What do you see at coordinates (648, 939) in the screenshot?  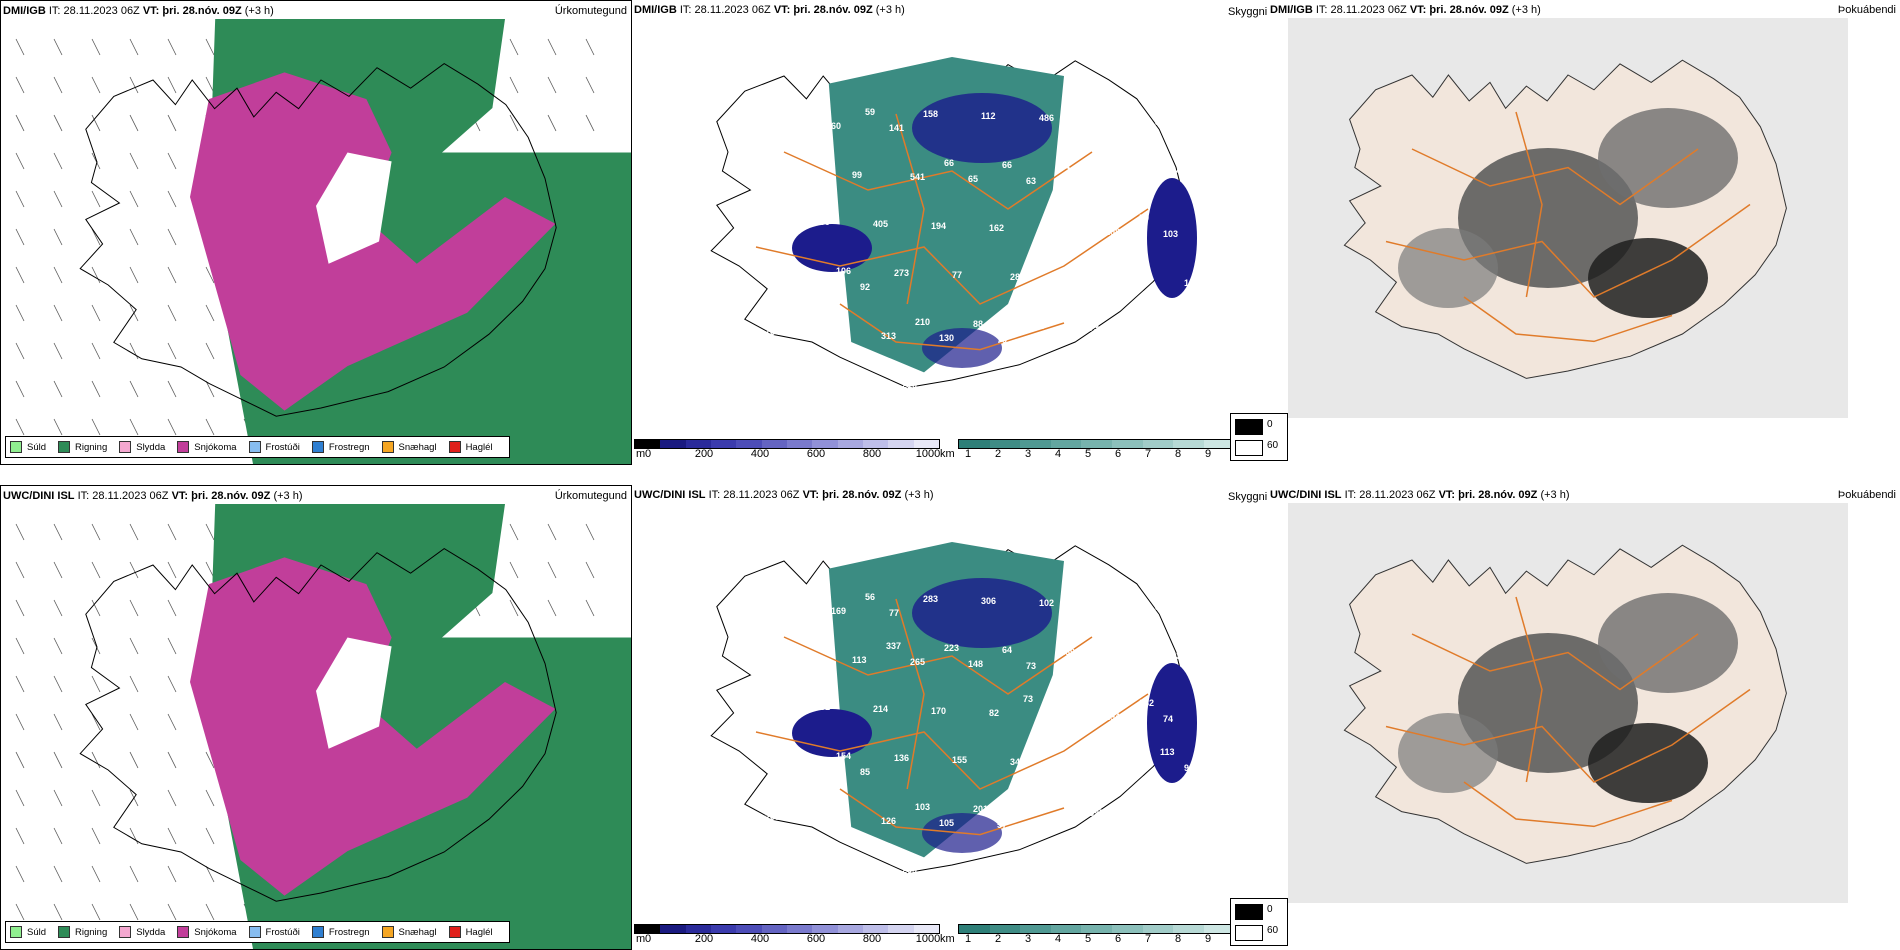 I see `height-tick: 0` at bounding box center [648, 939].